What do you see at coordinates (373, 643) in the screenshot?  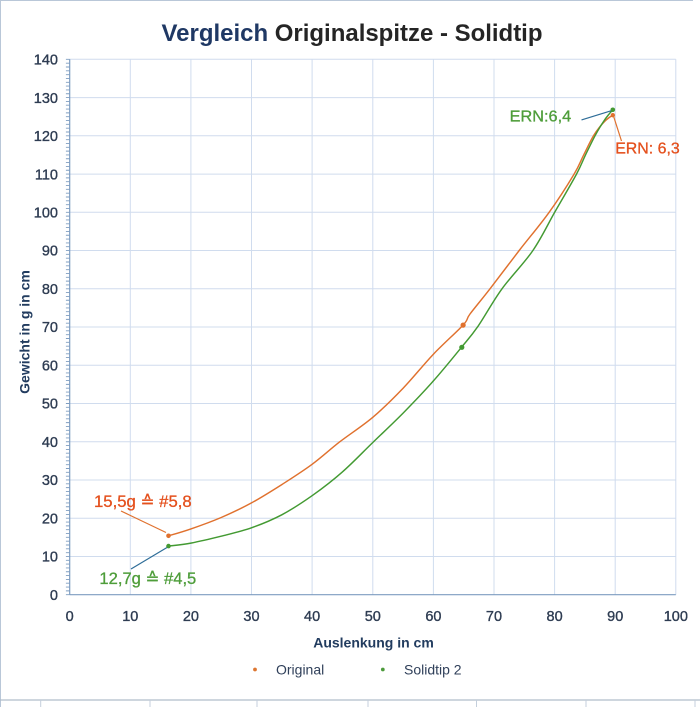 I see `svg-text: Auslenkung in cm` at bounding box center [373, 643].